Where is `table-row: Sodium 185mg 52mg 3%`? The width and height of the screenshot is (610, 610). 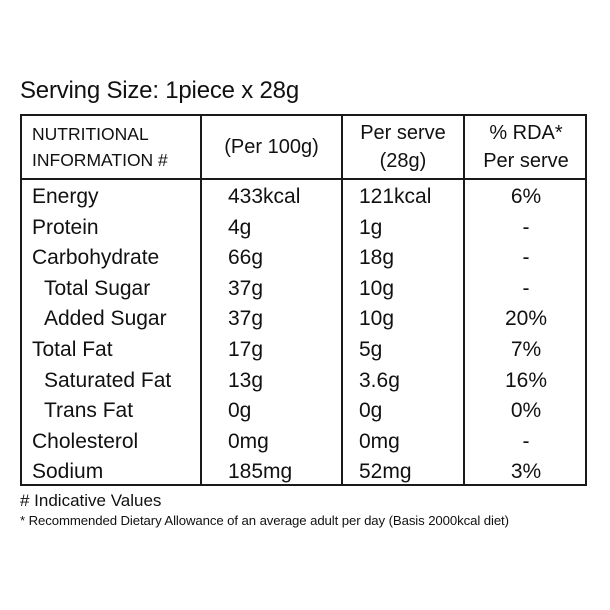
table-row: Sodium 185mg 52mg 3% is located at coordinates (303, 472).